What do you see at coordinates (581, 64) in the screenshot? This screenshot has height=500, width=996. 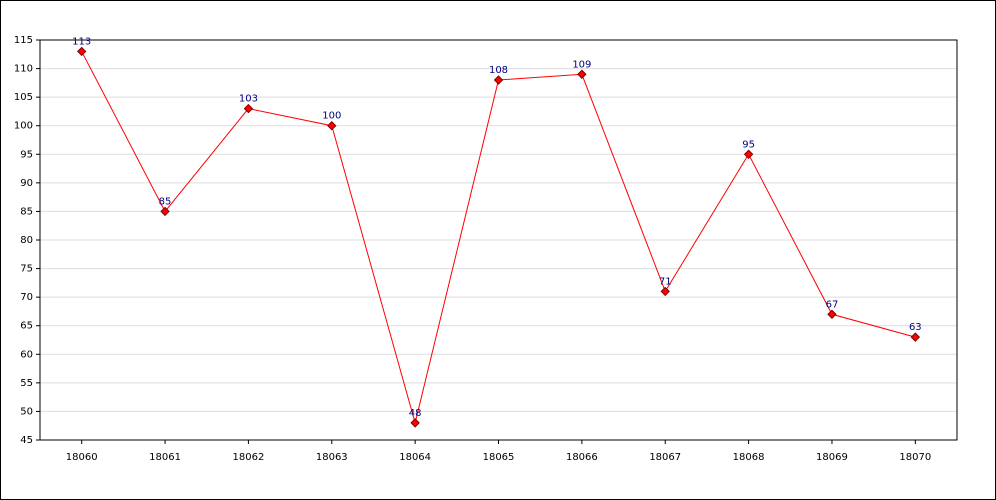 I see `value-label: 109` at bounding box center [581, 64].